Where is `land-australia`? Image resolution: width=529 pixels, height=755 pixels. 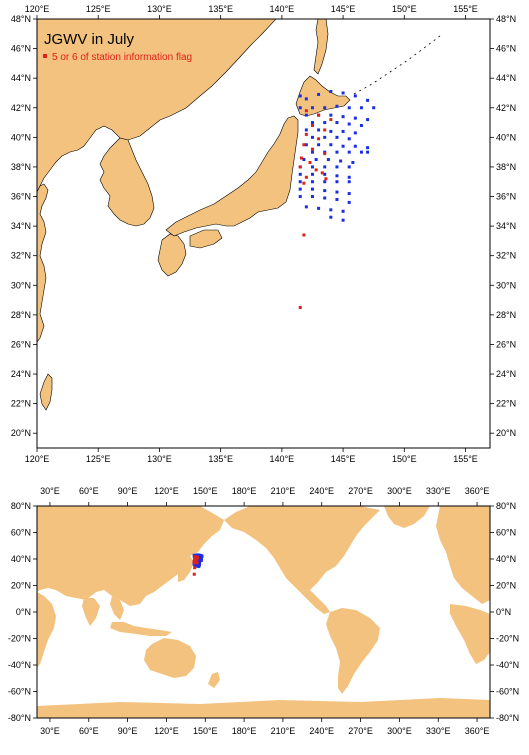 land-australia is located at coordinates (170, 658).